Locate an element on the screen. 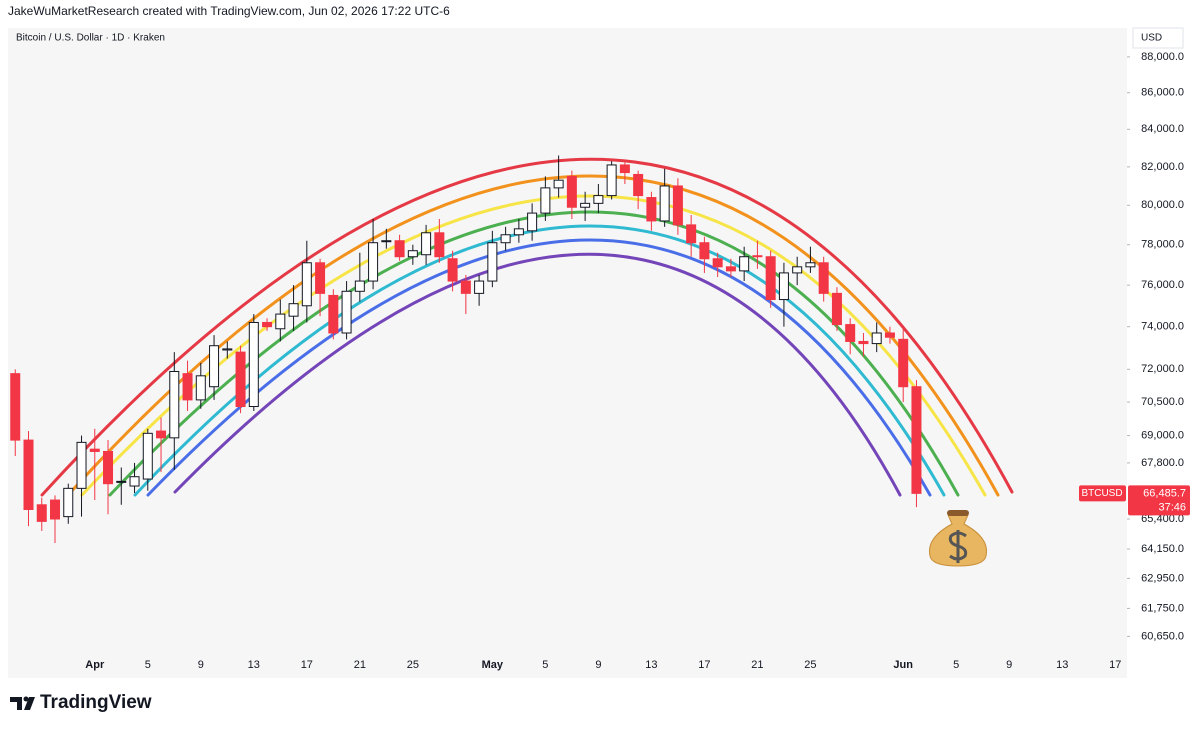  x-tick-label: Jun is located at coordinates (903, 665).